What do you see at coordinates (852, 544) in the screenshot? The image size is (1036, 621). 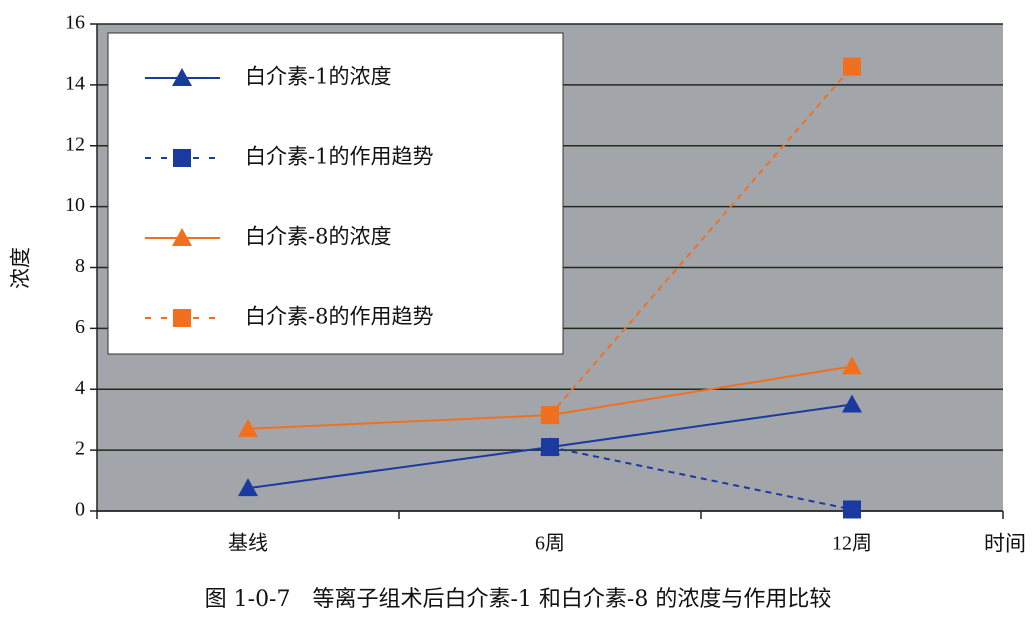 I see `x-tick-label: 12周` at bounding box center [852, 544].